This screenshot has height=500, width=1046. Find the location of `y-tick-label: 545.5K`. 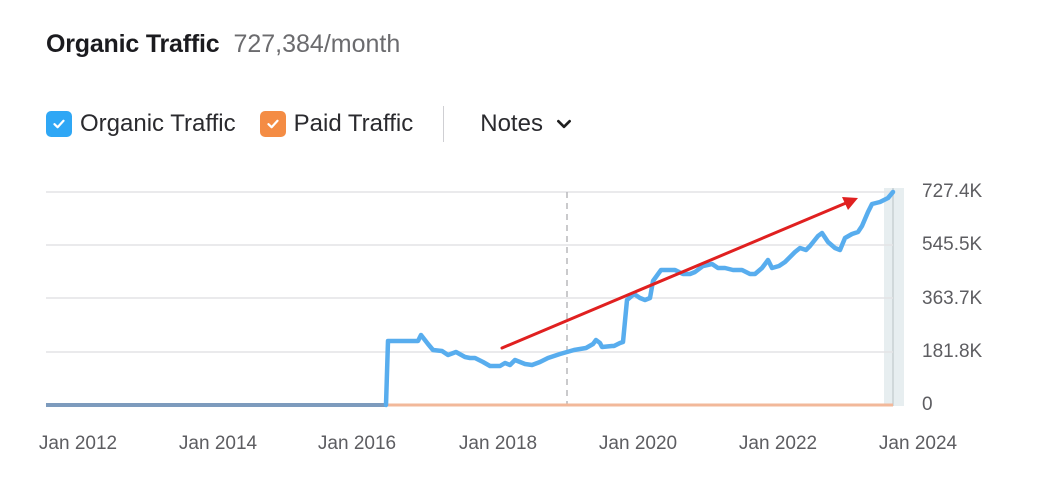

y-tick-label: 545.5K is located at coordinates (952, 244).